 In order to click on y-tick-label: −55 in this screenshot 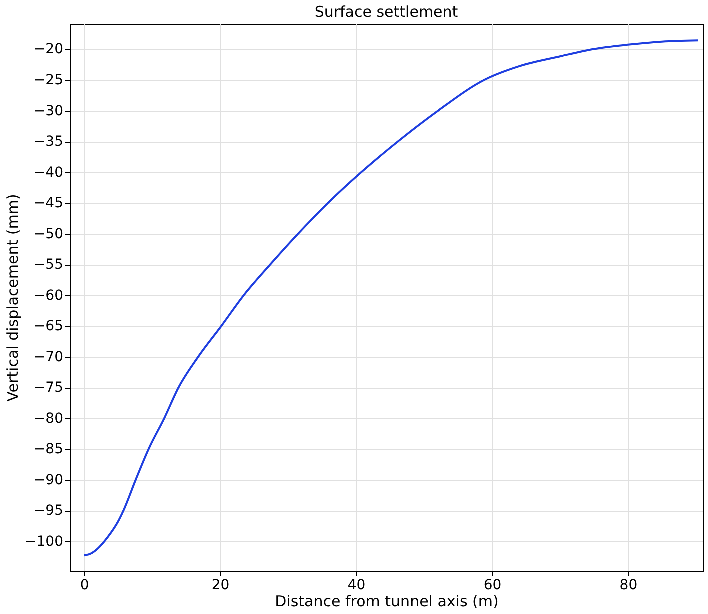, I will do `click(49, 265)`.